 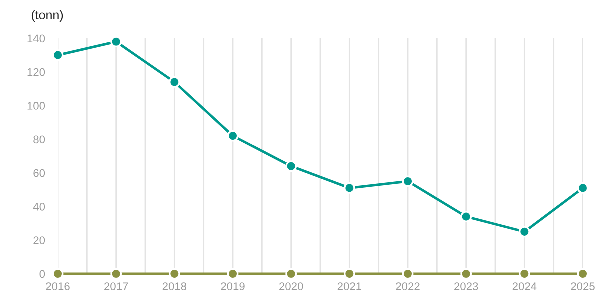 What do you see at coordinates (48, 16) in the screenshot?
I see `y-axis-title: (tonn)` at bounding box center [48, 16].